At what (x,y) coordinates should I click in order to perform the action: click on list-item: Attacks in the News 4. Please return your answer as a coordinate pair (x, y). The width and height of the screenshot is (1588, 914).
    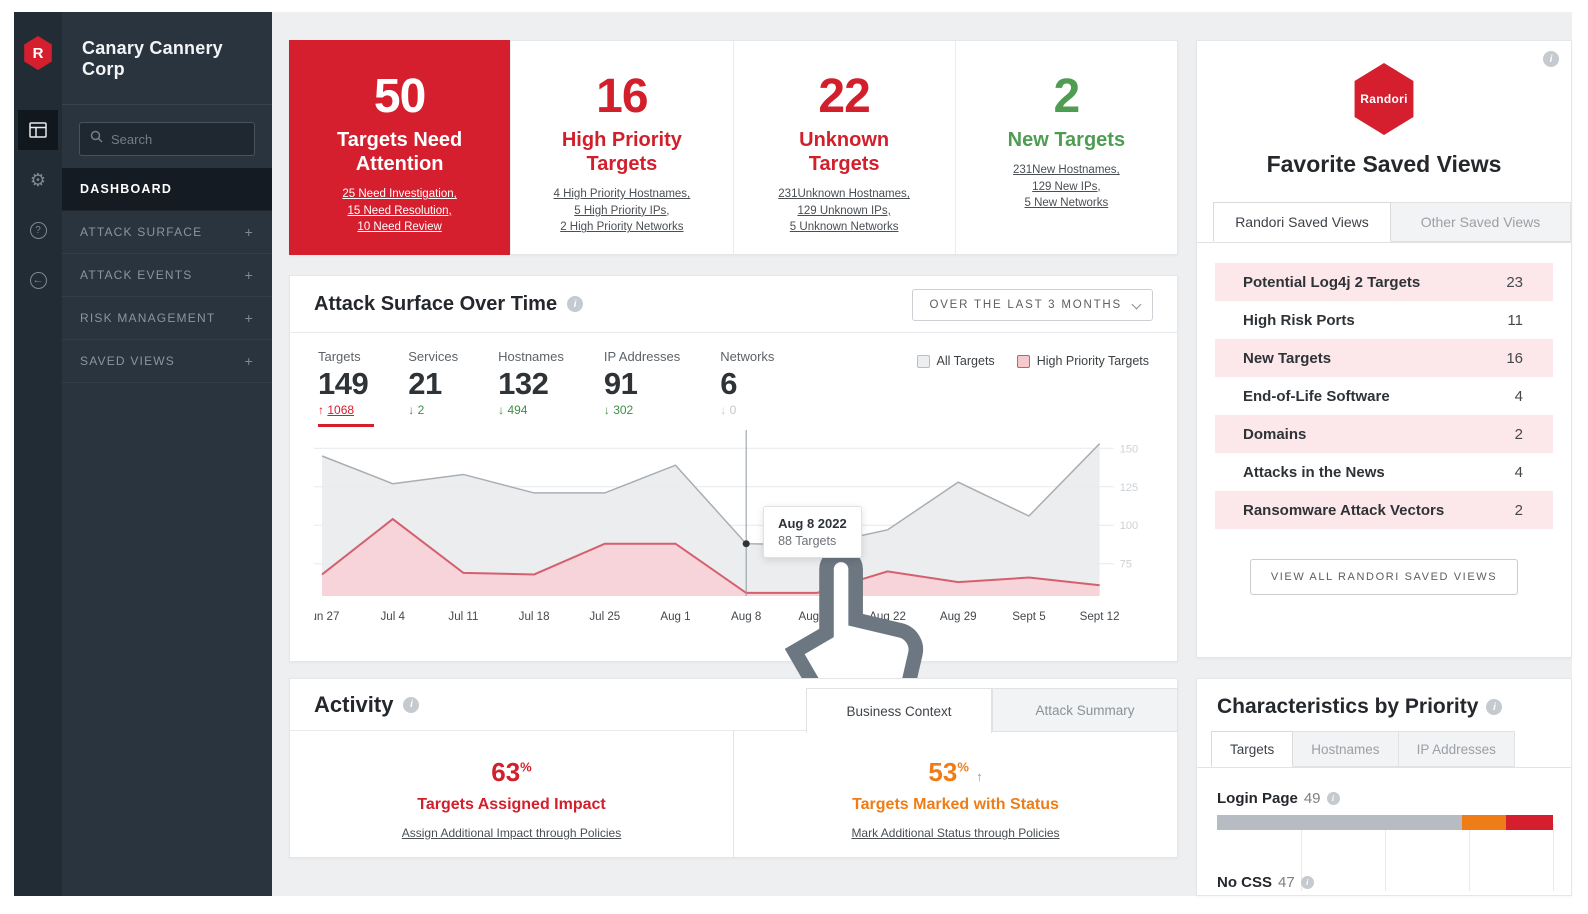
    Looking at the image, I should click on (1383, 472).